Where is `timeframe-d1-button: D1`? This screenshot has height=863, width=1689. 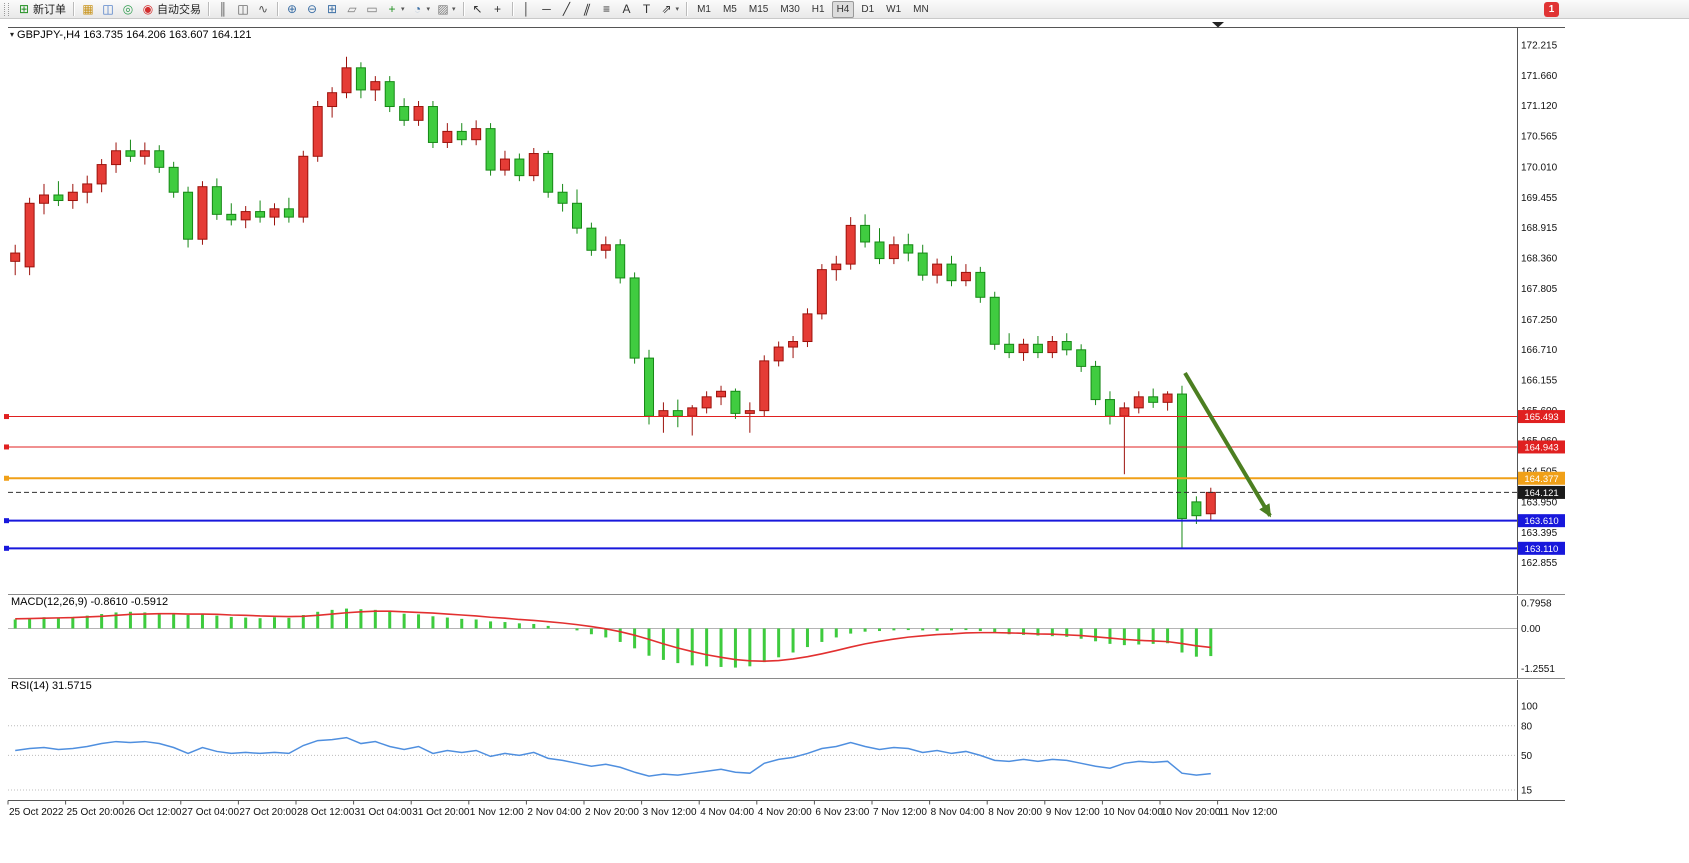
timeframe-d1-button: D1 is located at coordinates (868, 9).